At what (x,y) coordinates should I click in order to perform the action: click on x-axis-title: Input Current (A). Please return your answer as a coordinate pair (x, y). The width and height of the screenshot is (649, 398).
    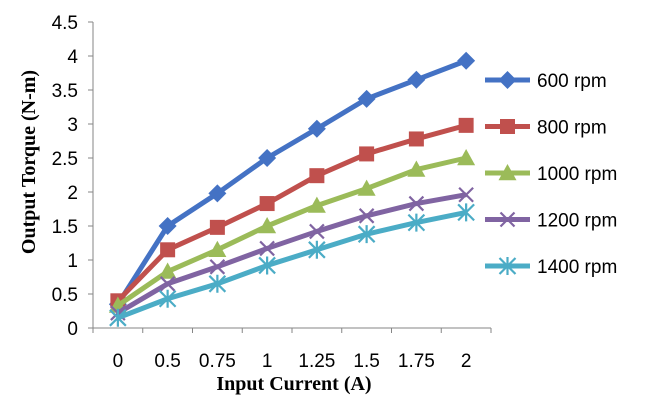
    Looking at the image, I should click on (293, 384).